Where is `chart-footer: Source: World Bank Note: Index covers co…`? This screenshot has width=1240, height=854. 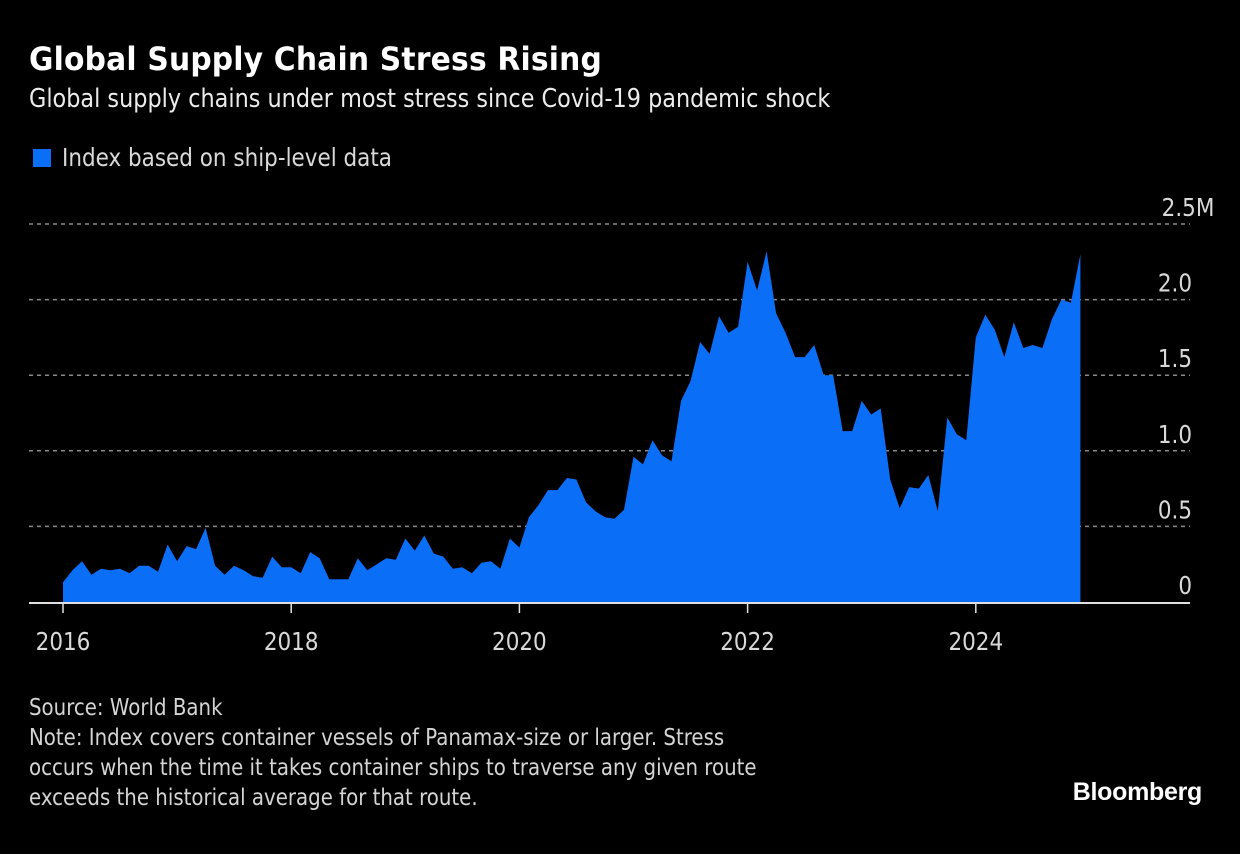
chart-footer: Source: World Bank Note: Index covers co… is located at coordinates (393, 753).